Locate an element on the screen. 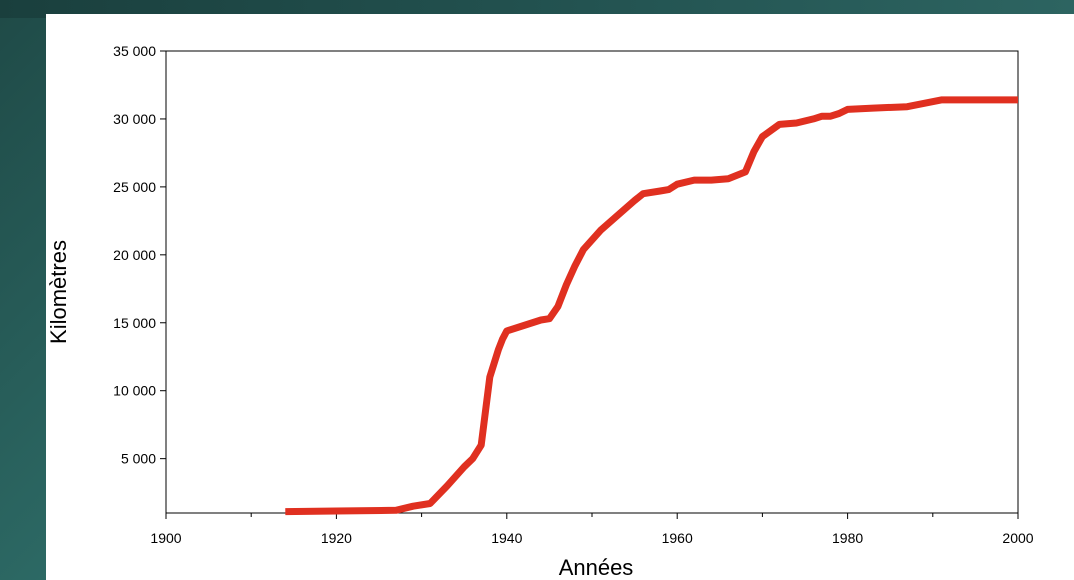 The height and width of the screenshot is (580, 1074). y-tick-label: 10 000 is located at coordinates (134, 391).